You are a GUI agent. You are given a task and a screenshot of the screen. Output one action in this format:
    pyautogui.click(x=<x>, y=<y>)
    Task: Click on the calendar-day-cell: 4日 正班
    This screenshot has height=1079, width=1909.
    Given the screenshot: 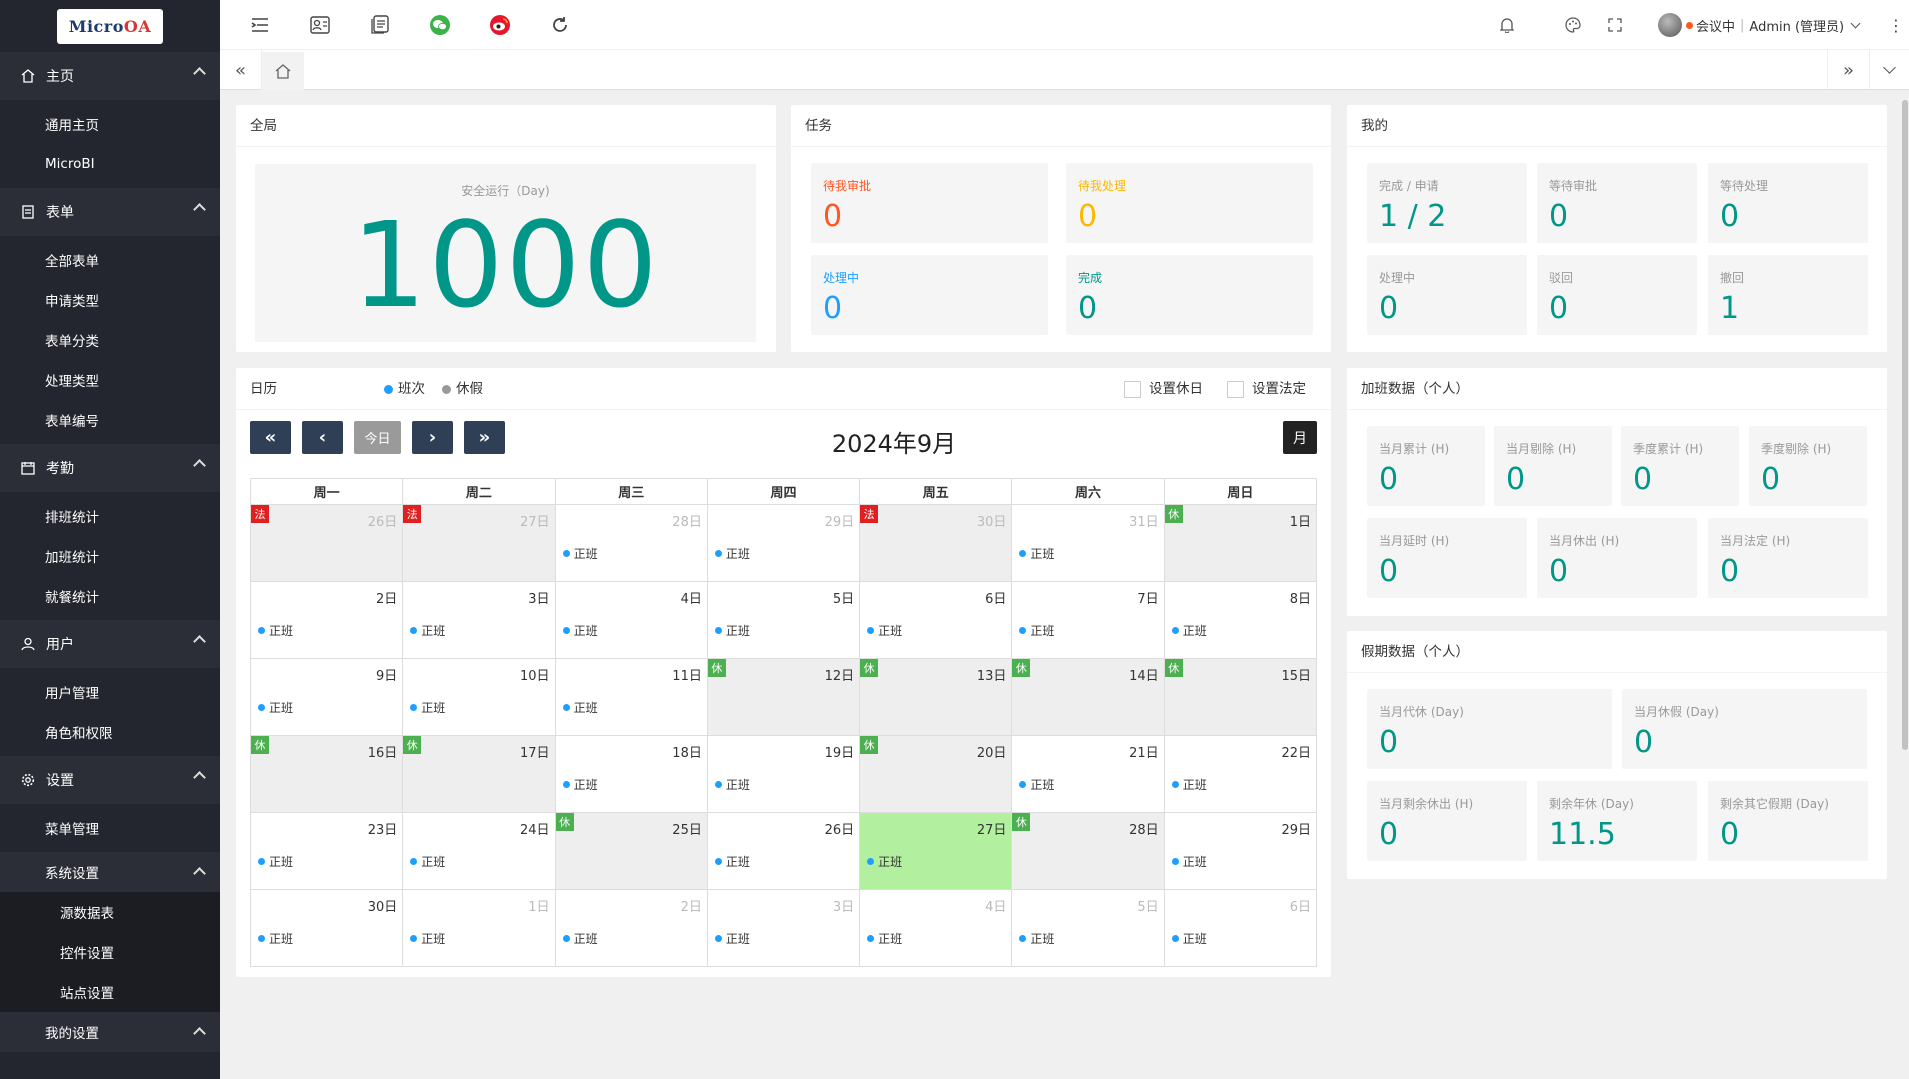 What is the action you would take?
    pyautogui.click(x=631, y=620)
    